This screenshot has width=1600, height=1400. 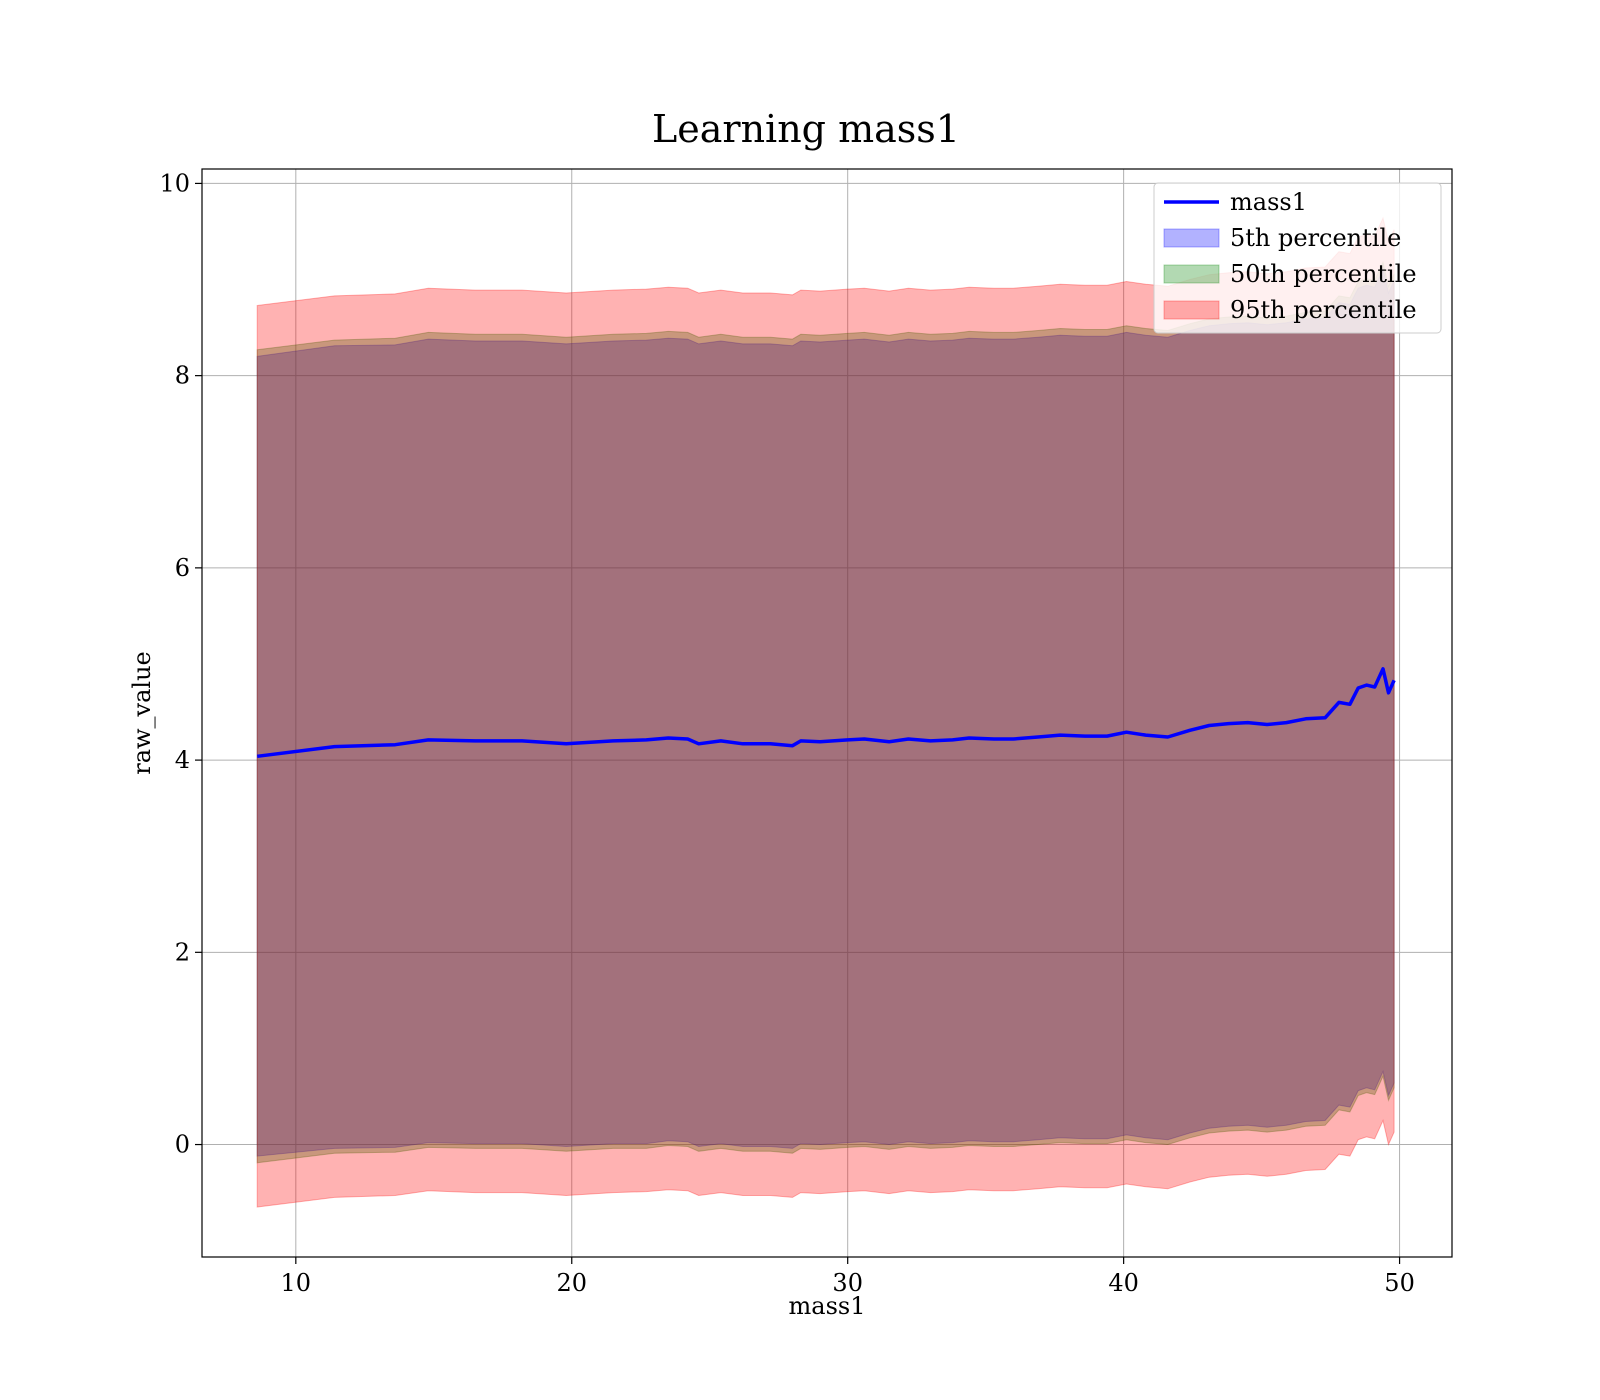 I want to click on series-line-mass1, so click(x=826, y=713).